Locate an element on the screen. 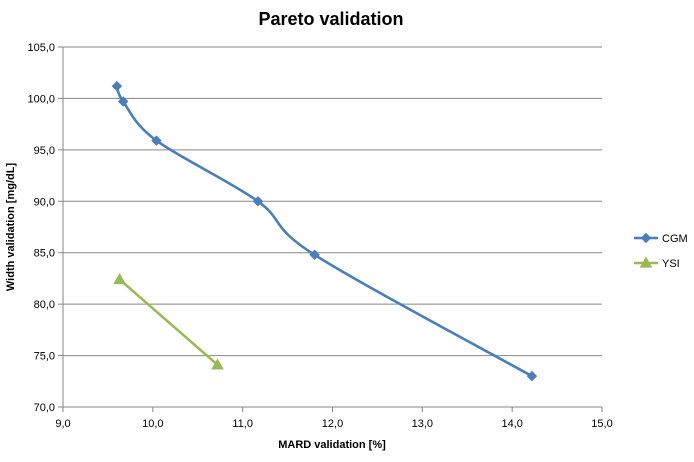 The image size is (694, 462). x-axis-label: MARD validation [%] is located at coordinates (332, 445).